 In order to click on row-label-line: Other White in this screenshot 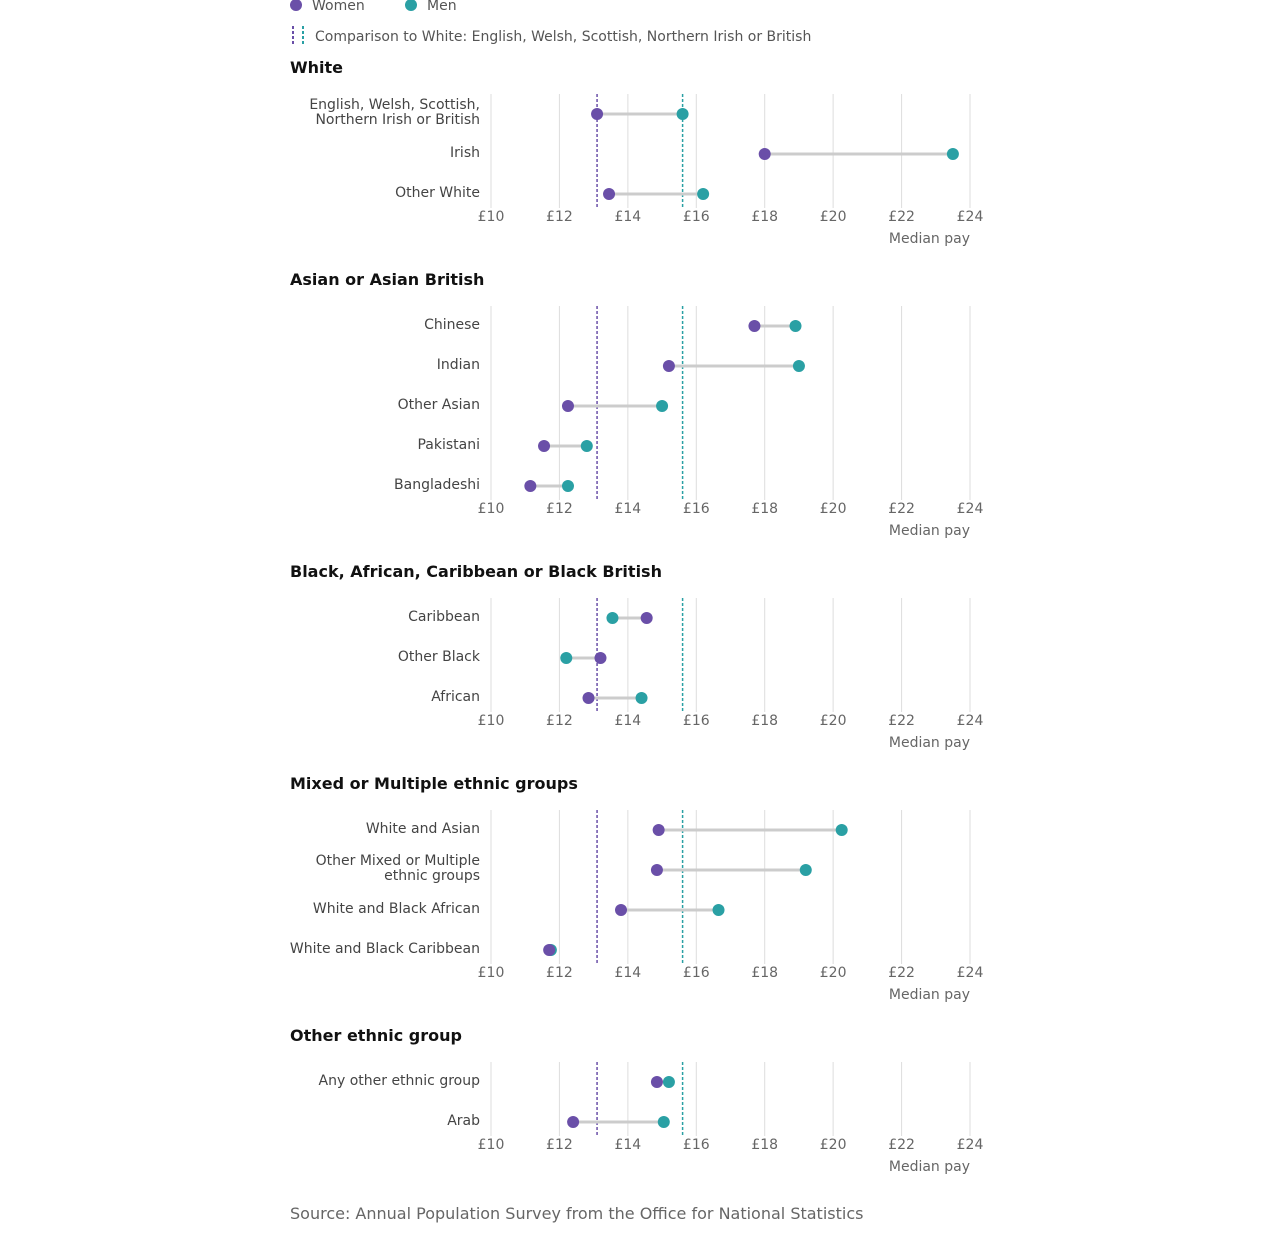, I will do `click(437, 192)`.